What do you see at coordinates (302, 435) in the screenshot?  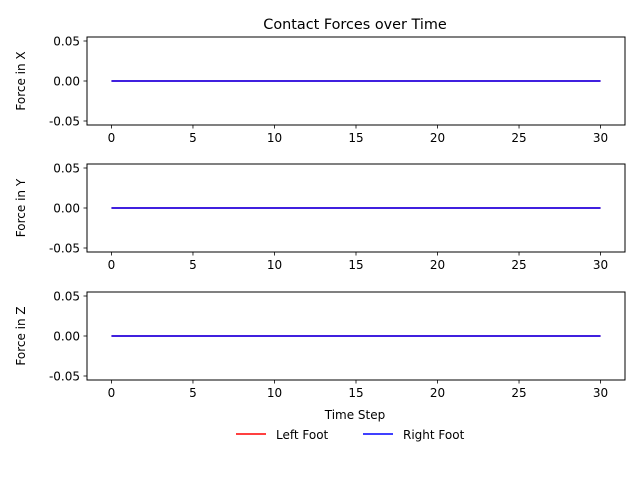 I see `legend-label-left-foot: Left Foot` at bounding box center [302, 435].